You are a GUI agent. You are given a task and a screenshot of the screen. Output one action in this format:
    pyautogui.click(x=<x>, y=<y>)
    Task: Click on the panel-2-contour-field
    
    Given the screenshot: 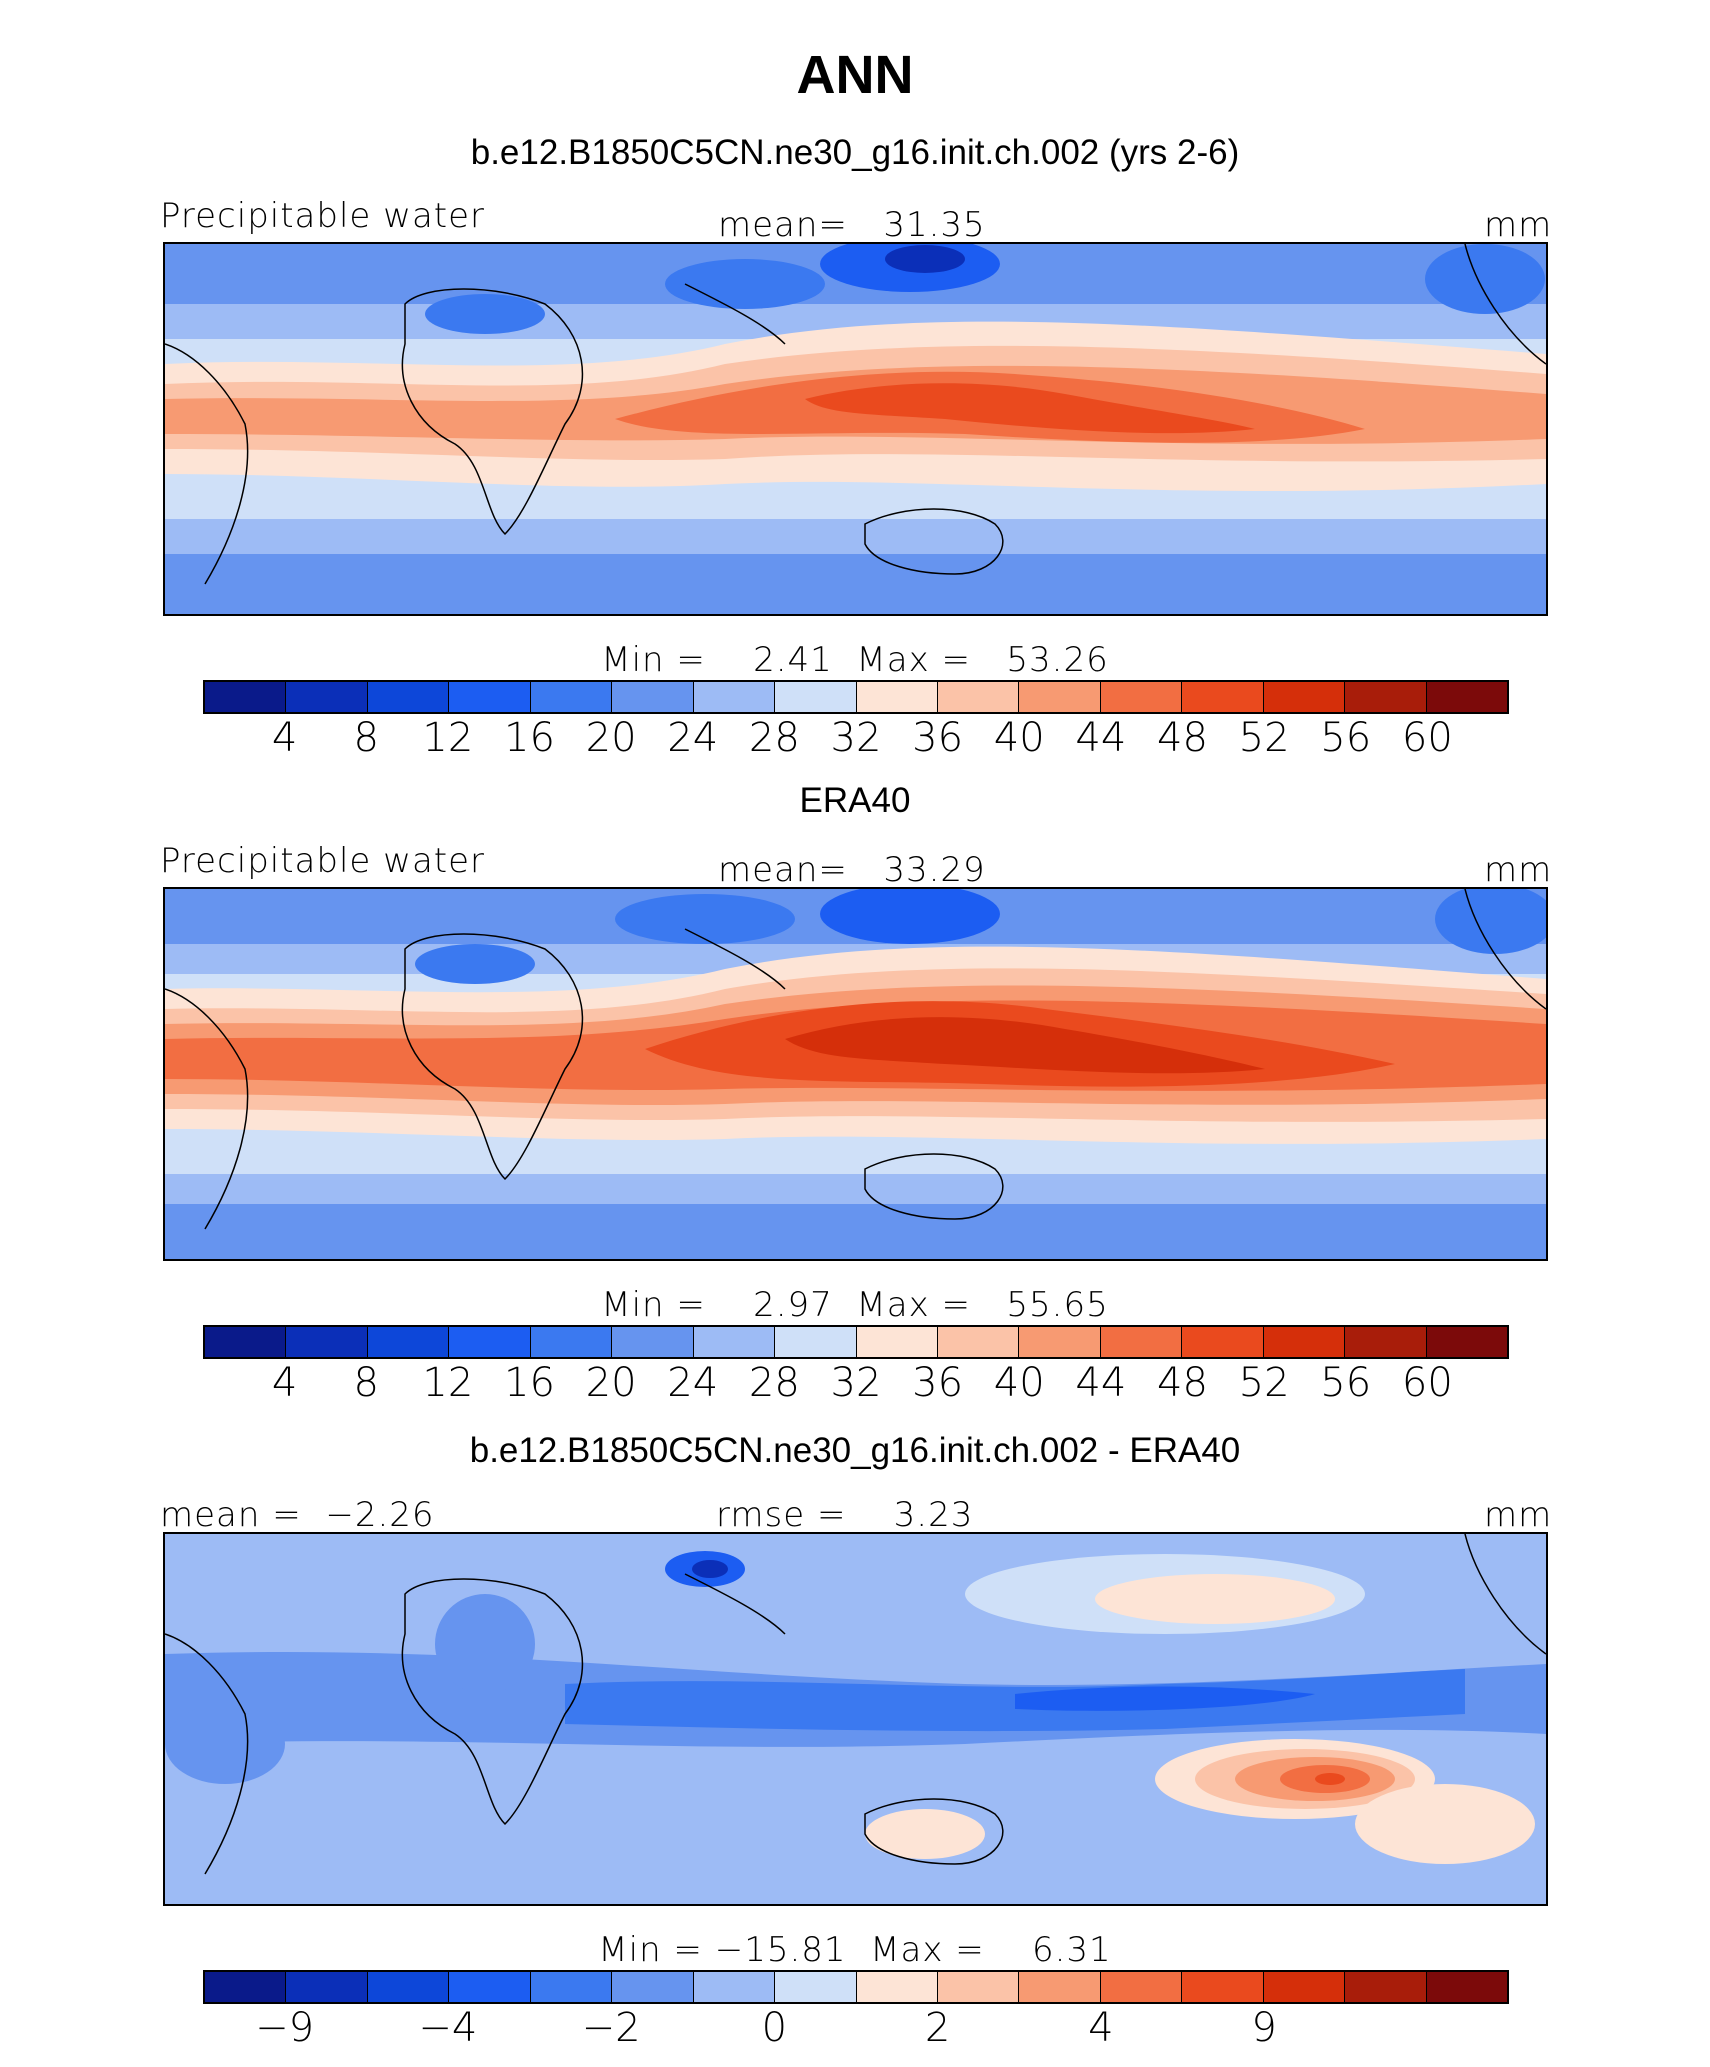 What is the action you would take?
    pyautogui.click(x=855, y=1074)
    